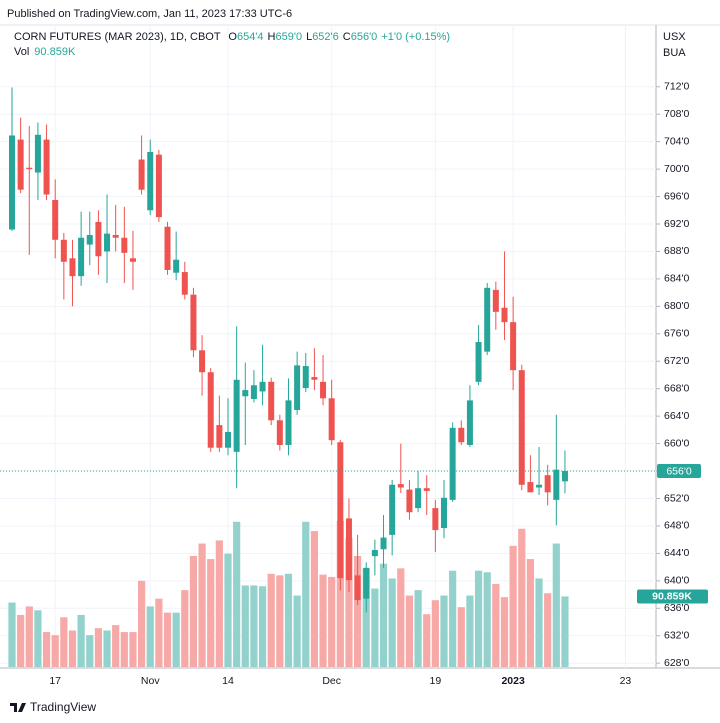  What do you see at coordinates (55, 52) in the screenshot?
I see `volume-value: 90.859K` at bounding box center [55, 52].